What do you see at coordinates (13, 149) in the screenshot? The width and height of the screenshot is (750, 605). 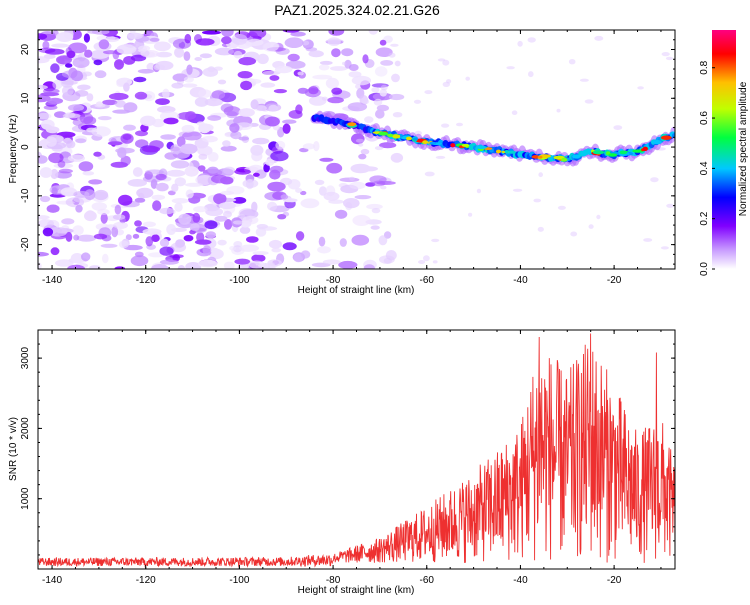 I see `spectrogram-ylabel: Frequency (Hz)` at bounding box center [13, 149].